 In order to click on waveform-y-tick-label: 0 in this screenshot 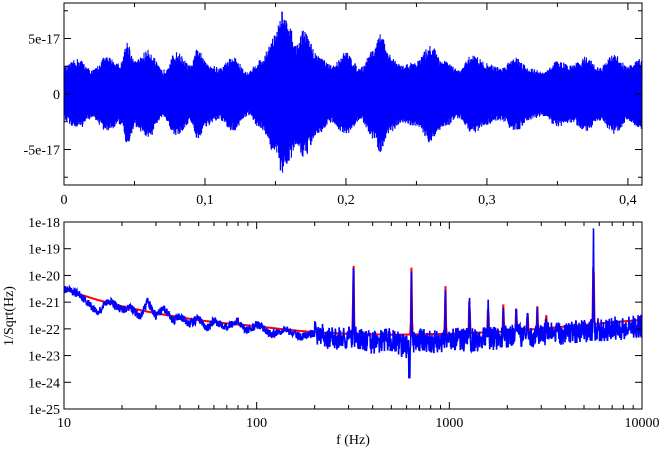, I will do `click(56, 95)`.